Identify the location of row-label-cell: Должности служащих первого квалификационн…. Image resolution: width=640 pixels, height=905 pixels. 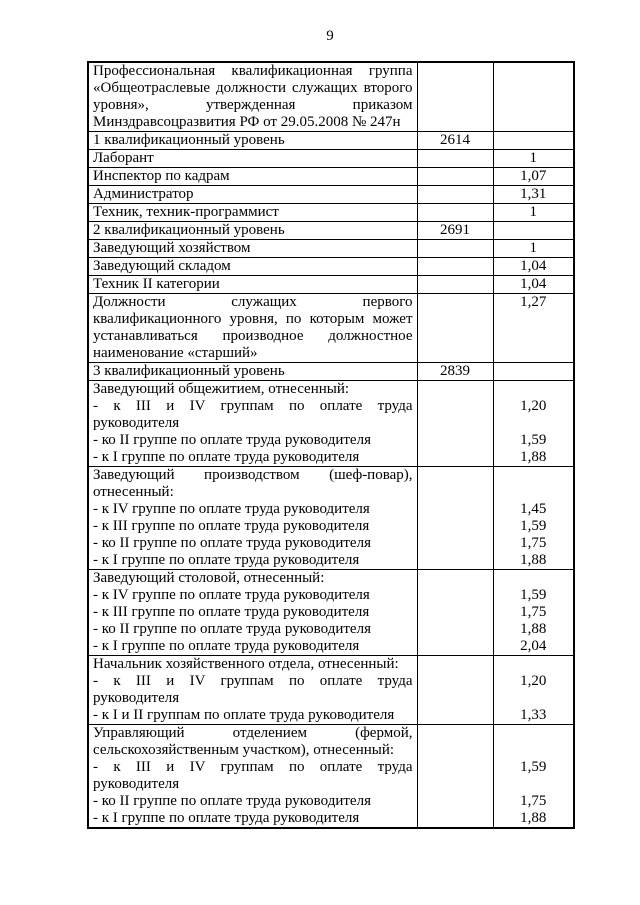
(252, 328).